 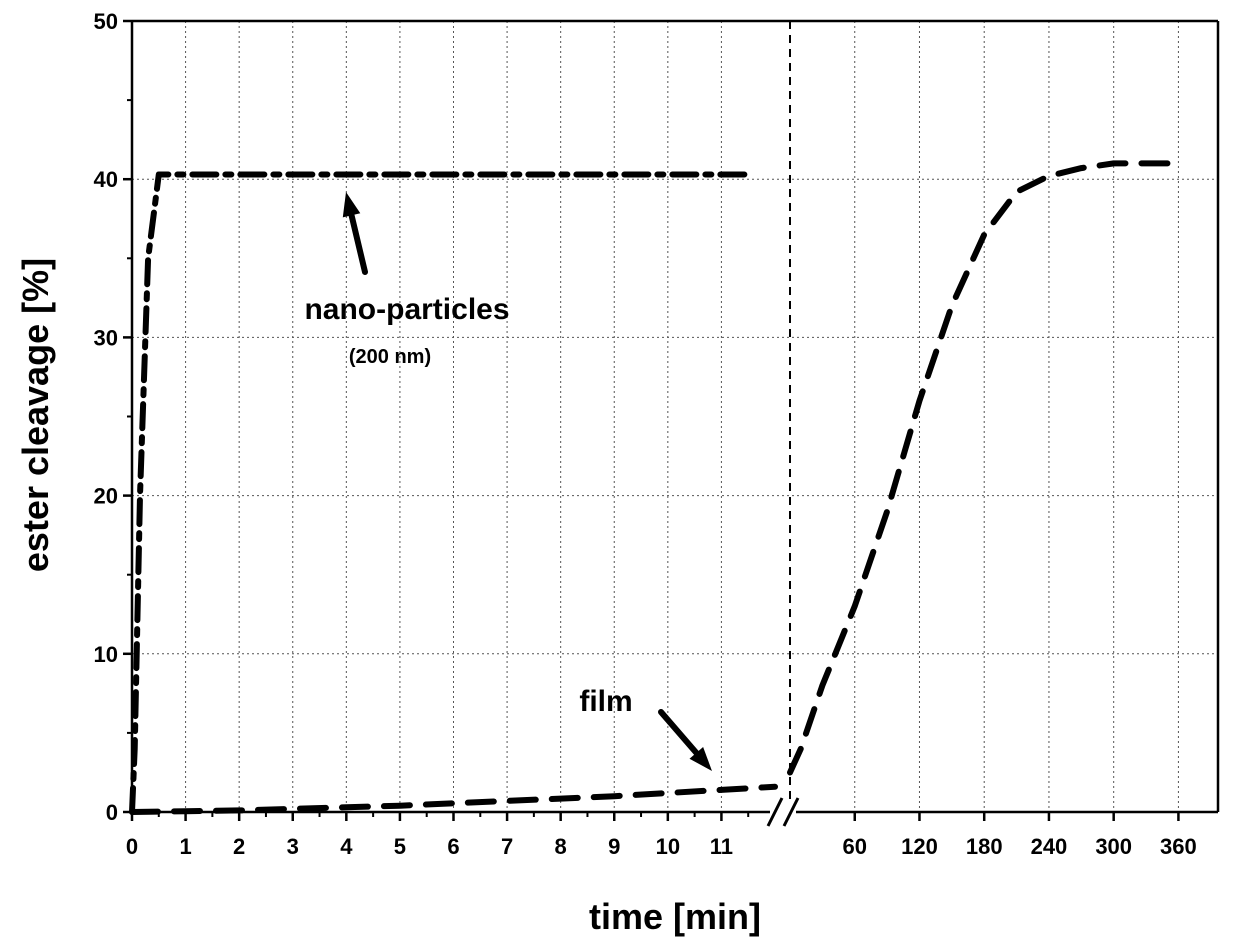 I want to click on x-tick-label: 4, so click(x=346, y=846).